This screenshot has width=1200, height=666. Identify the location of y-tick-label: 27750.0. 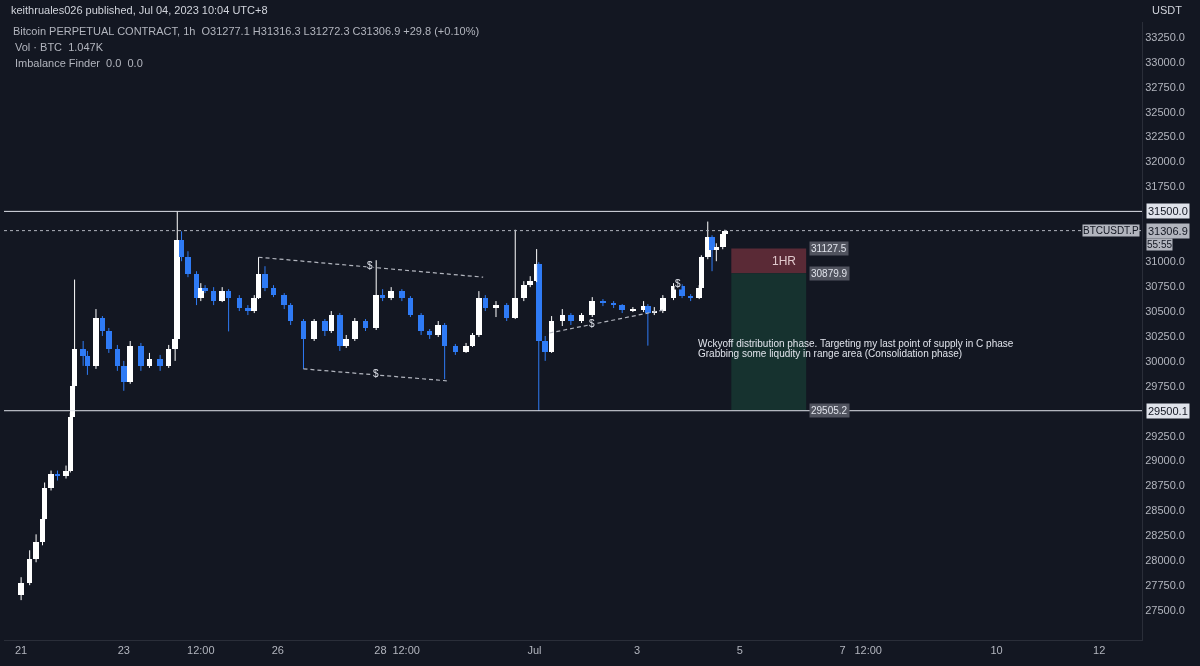
(1165, 585).